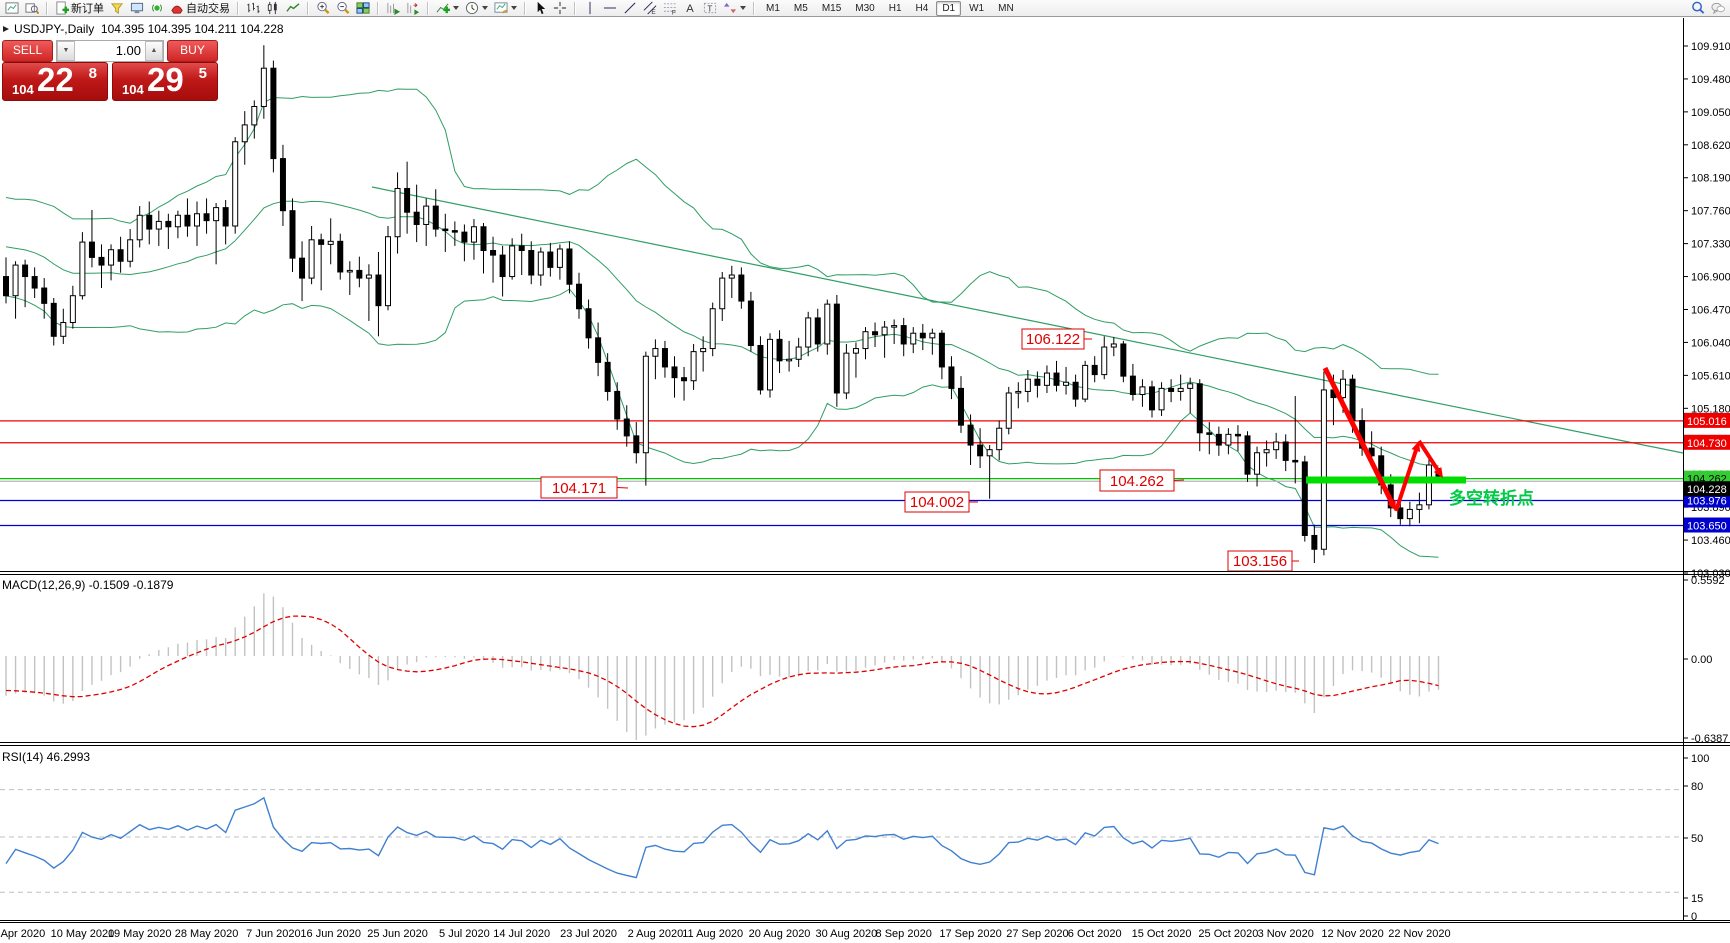 This screenshot has height=943, width=1730. What do you see at coordinates (1700, 759) in the screenshot?
I see `rsi-axis-label: 100` at bounding box center [1700, 759].